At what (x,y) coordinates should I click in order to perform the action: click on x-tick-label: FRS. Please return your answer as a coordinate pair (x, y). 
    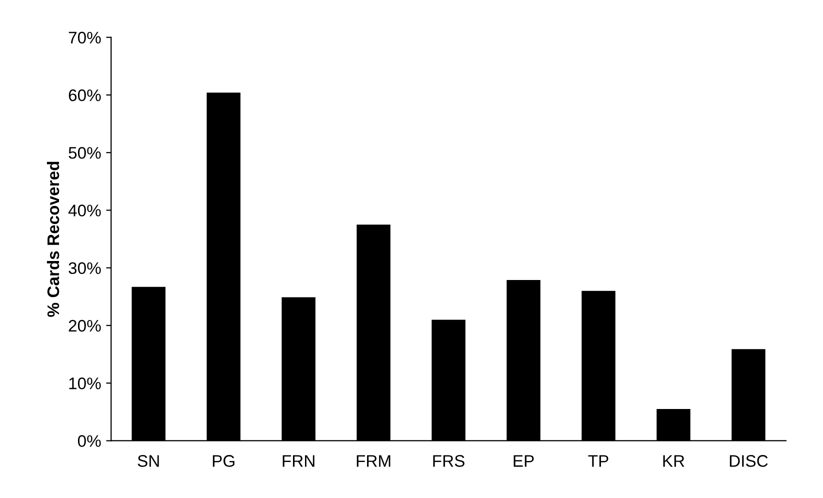
    Looking at the image, I should click on (448, 461).